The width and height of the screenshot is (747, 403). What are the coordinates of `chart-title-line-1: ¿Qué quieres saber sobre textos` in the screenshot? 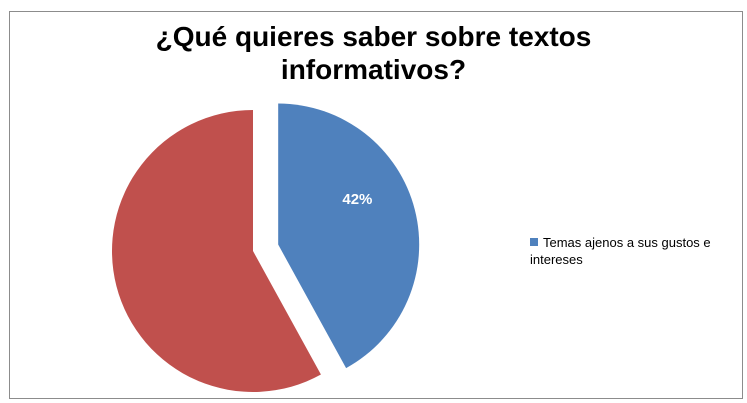 It's located at (373, 36).